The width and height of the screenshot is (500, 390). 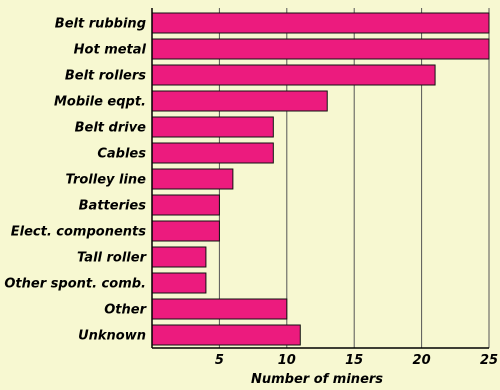 I want to click on bar-cables, so click(x=212, y=153).